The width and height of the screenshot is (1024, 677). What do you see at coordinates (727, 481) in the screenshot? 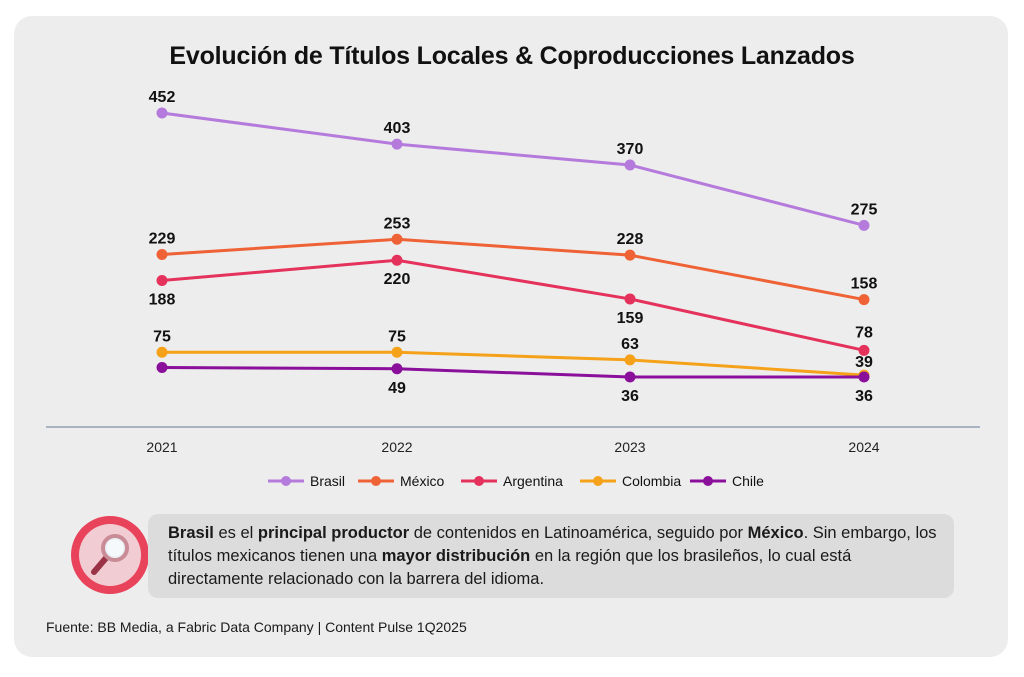
I see `legend-item-chile: Chile` at bounding box center [727, 481].